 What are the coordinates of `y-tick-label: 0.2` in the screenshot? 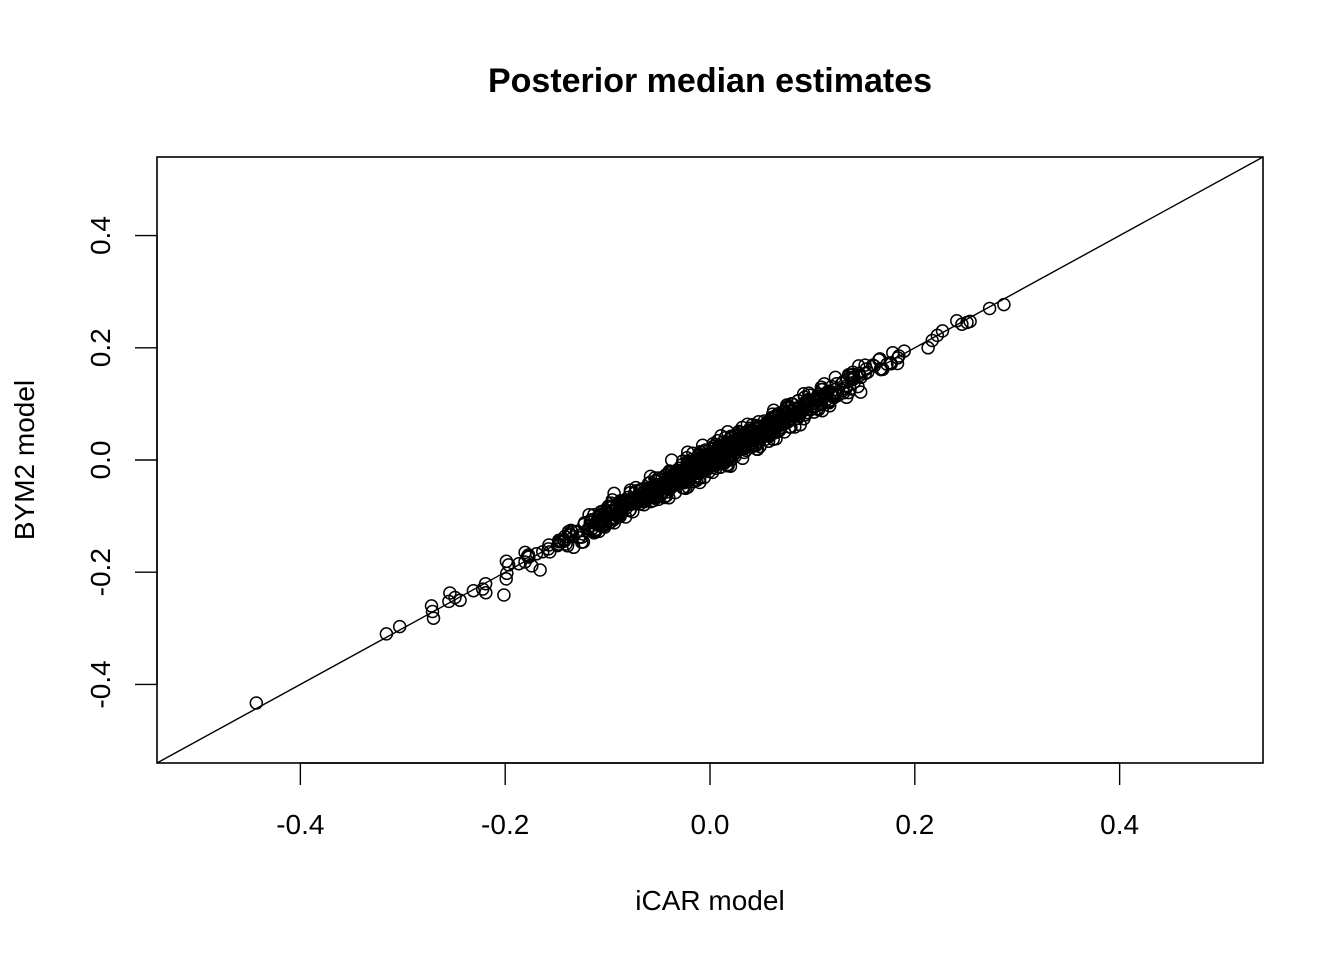 It's located at (100, 347).